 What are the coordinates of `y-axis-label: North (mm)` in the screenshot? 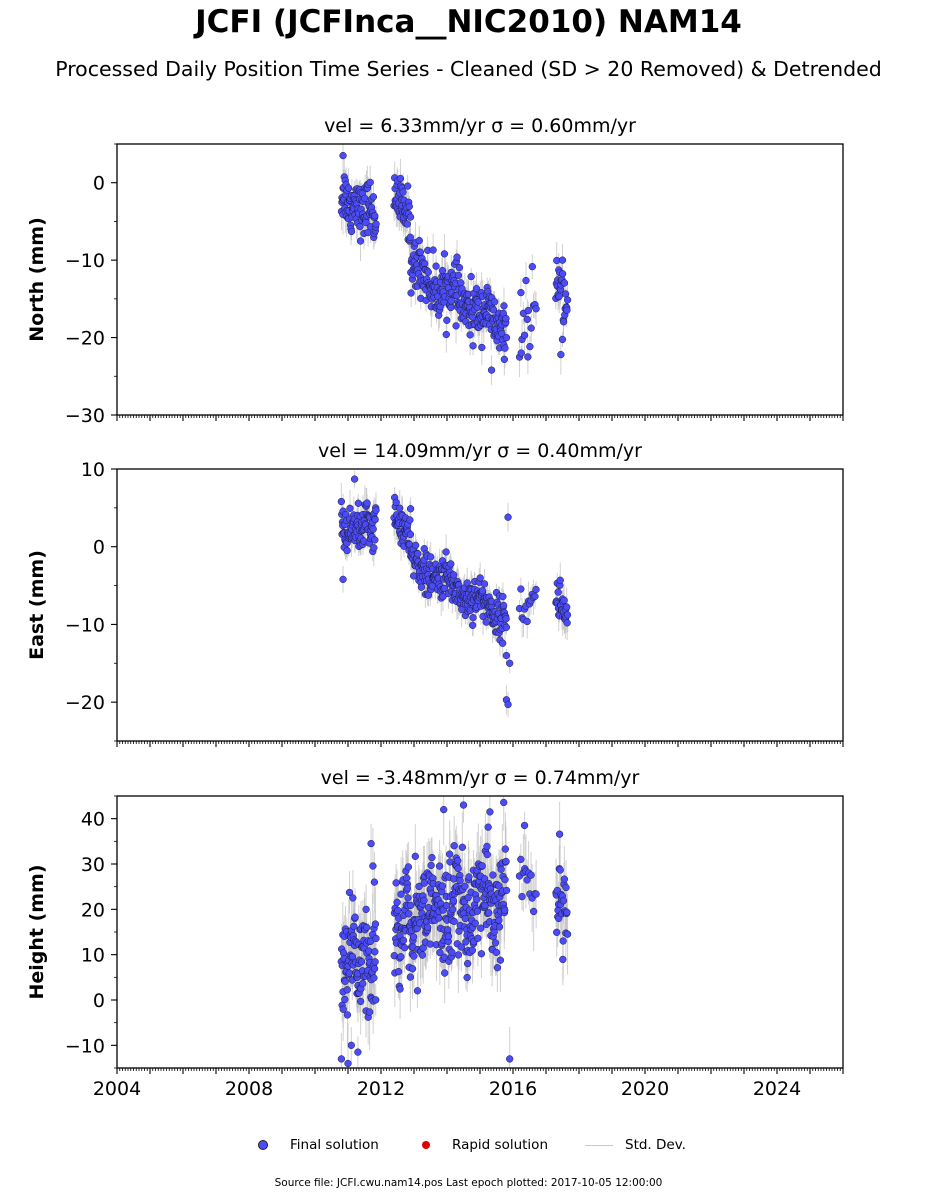 It's located at (37, 279).